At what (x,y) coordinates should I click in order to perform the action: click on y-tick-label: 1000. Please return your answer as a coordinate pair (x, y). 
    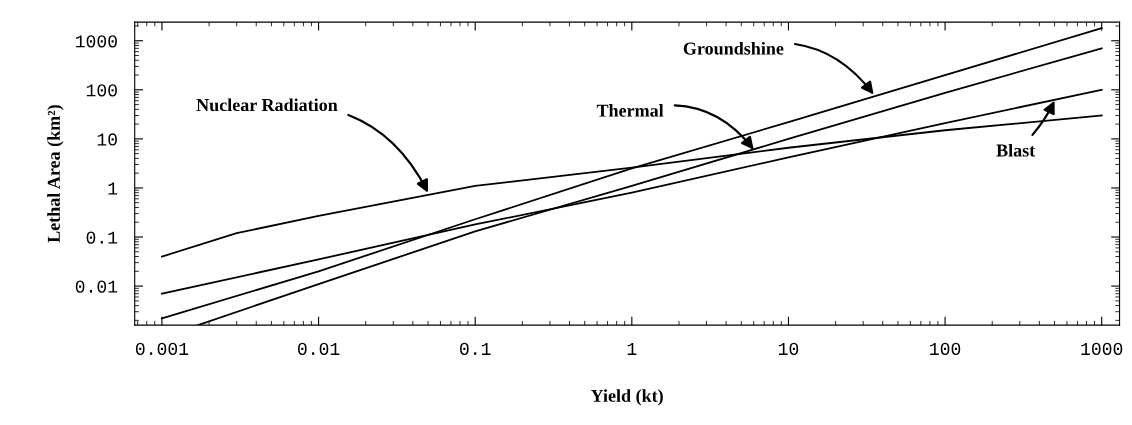
    Looking at the image, I should click on (96, 41).